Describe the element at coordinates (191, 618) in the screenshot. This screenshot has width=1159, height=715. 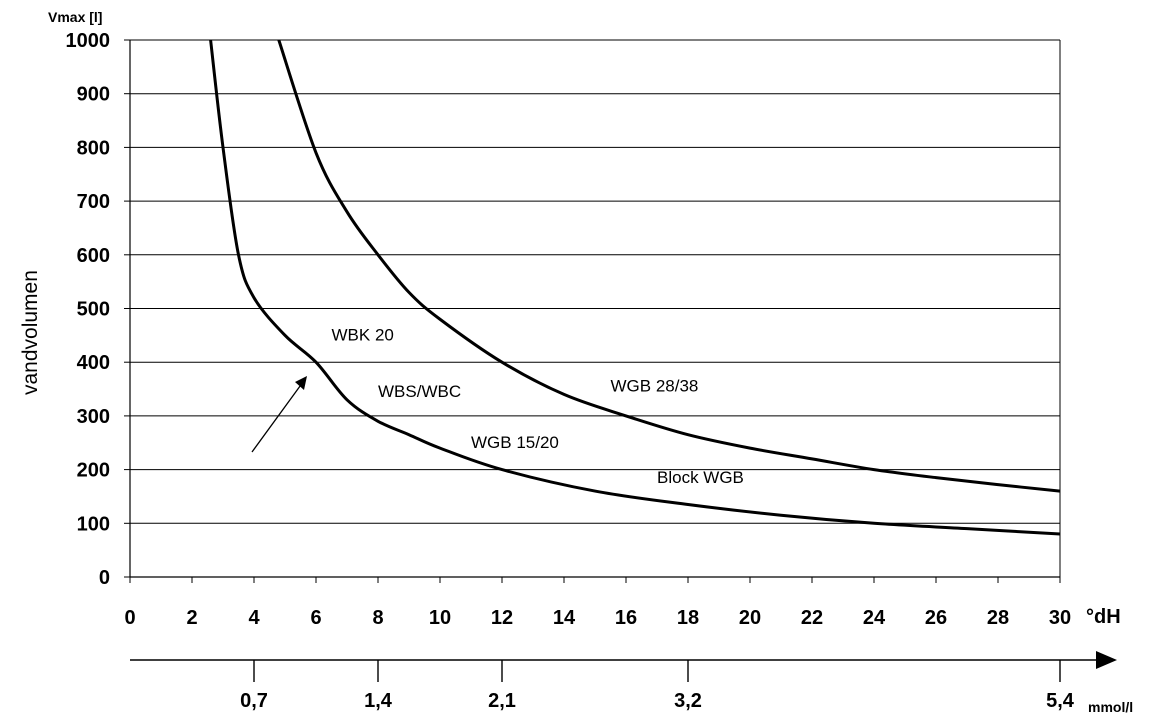
I see `x-tick-label: 2` at that location.